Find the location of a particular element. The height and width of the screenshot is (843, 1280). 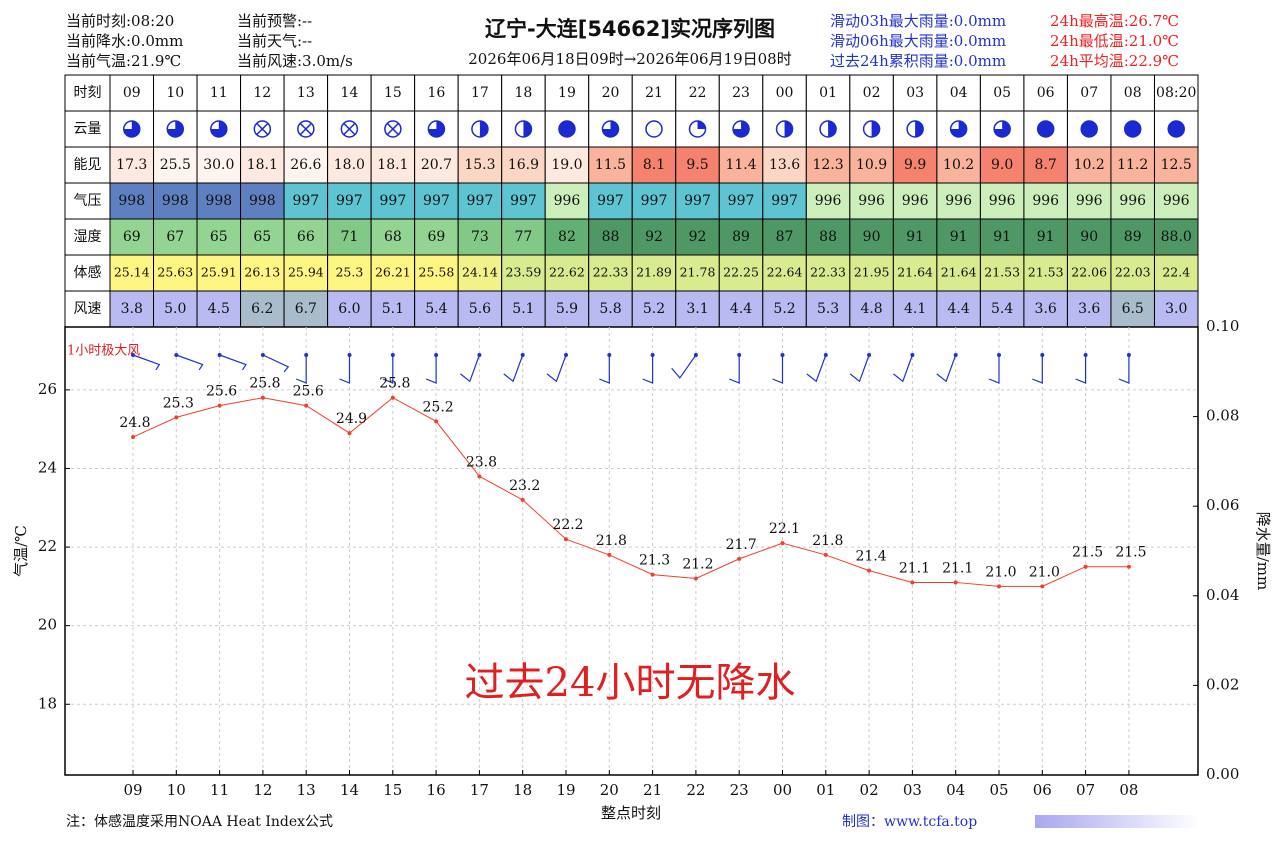

header-text: 滑动06h最大雨量:0.0mm is located at coordinates (918, 41).